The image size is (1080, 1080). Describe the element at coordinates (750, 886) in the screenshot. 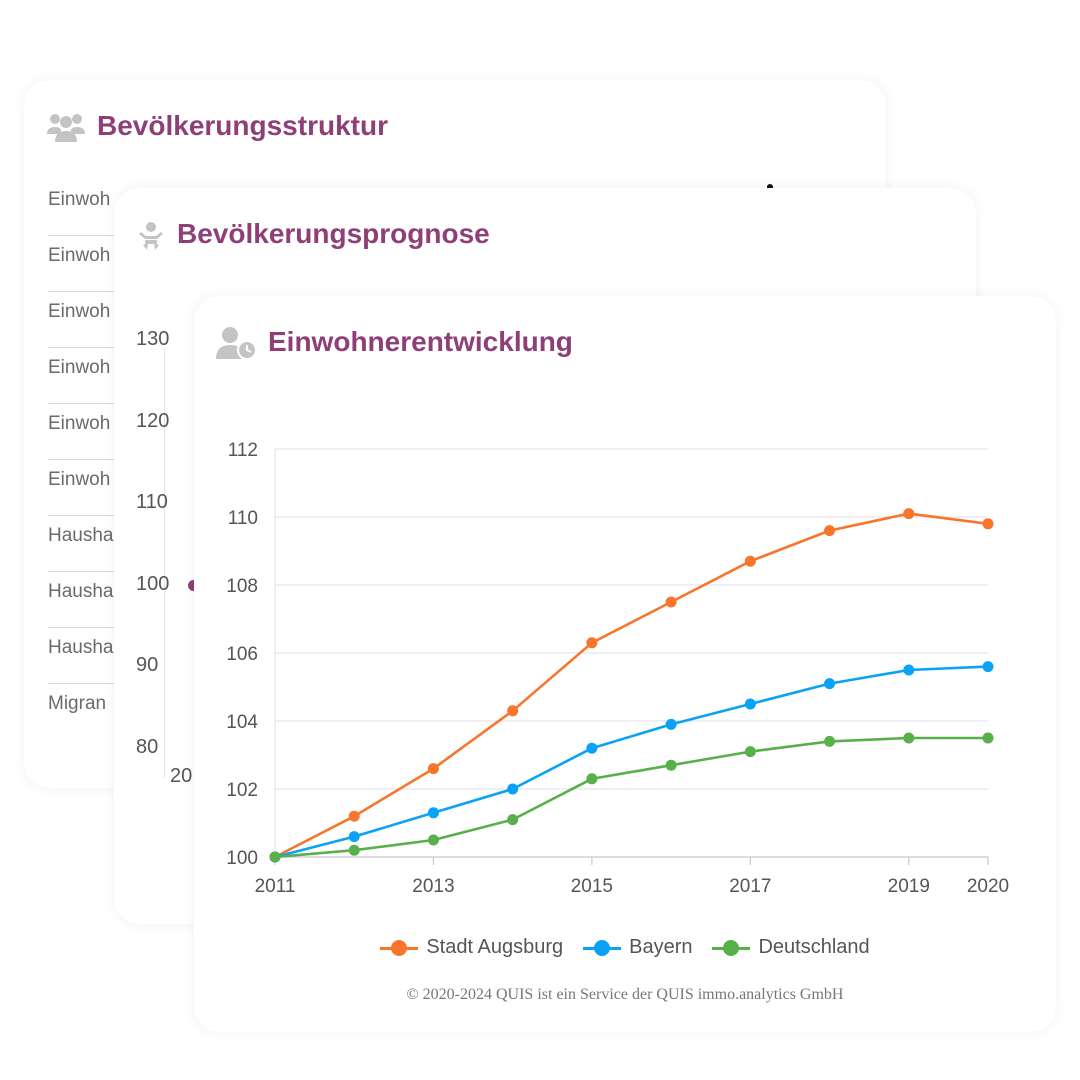

I see `x-tick-label: 2017` at that location.